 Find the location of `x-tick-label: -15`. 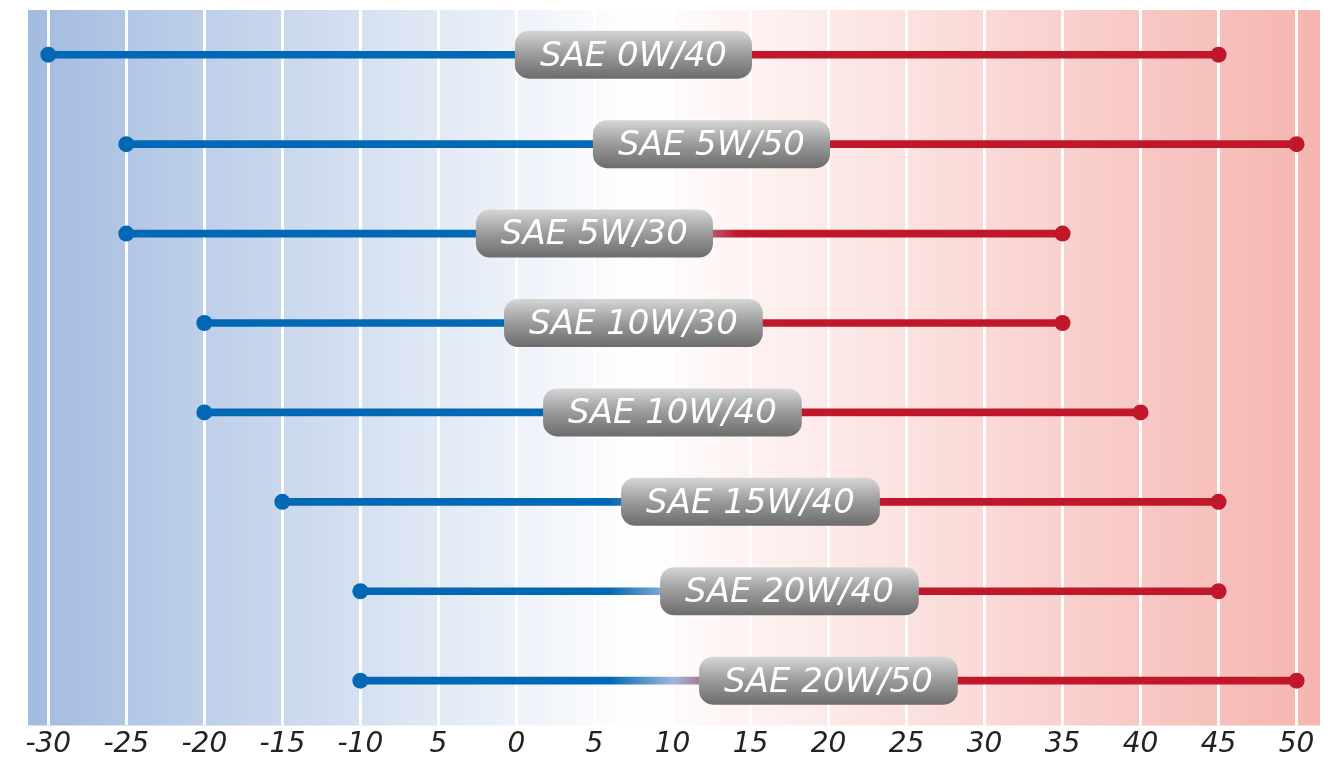

x-tick-label: -15 is located at coordinates (282, 743).